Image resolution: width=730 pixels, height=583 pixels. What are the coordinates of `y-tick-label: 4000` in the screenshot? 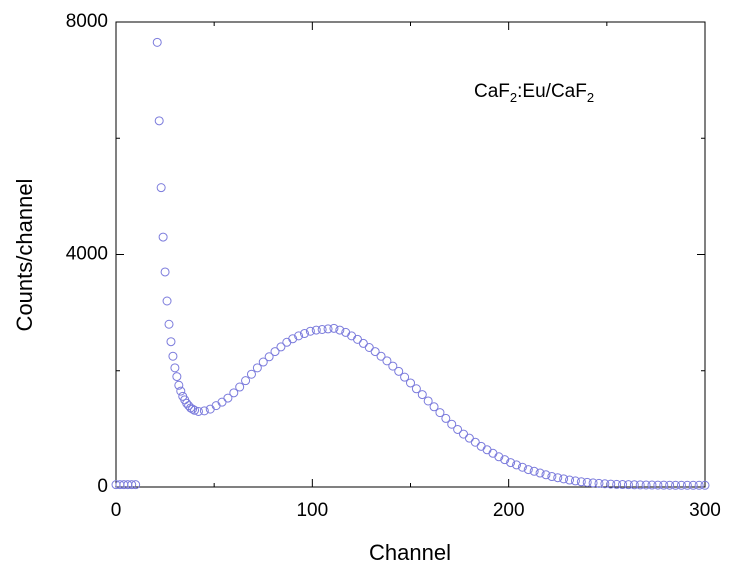 It's located at (87, 254).